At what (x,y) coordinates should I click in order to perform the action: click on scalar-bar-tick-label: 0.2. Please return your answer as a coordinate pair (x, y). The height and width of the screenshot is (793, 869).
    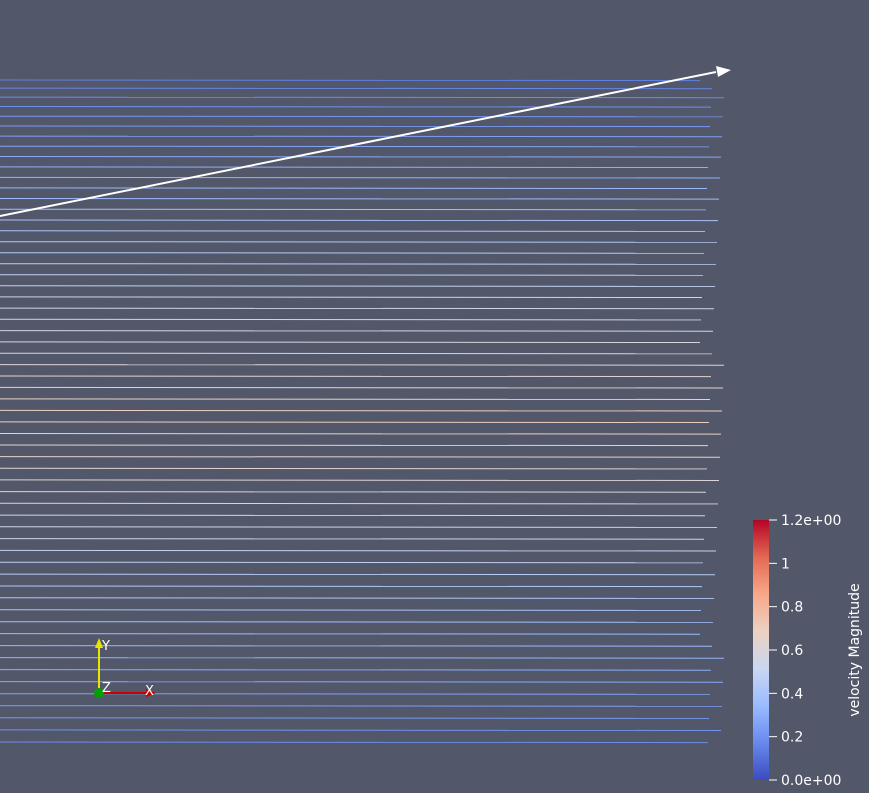
    Looking at the image, I should click on (792, 738).